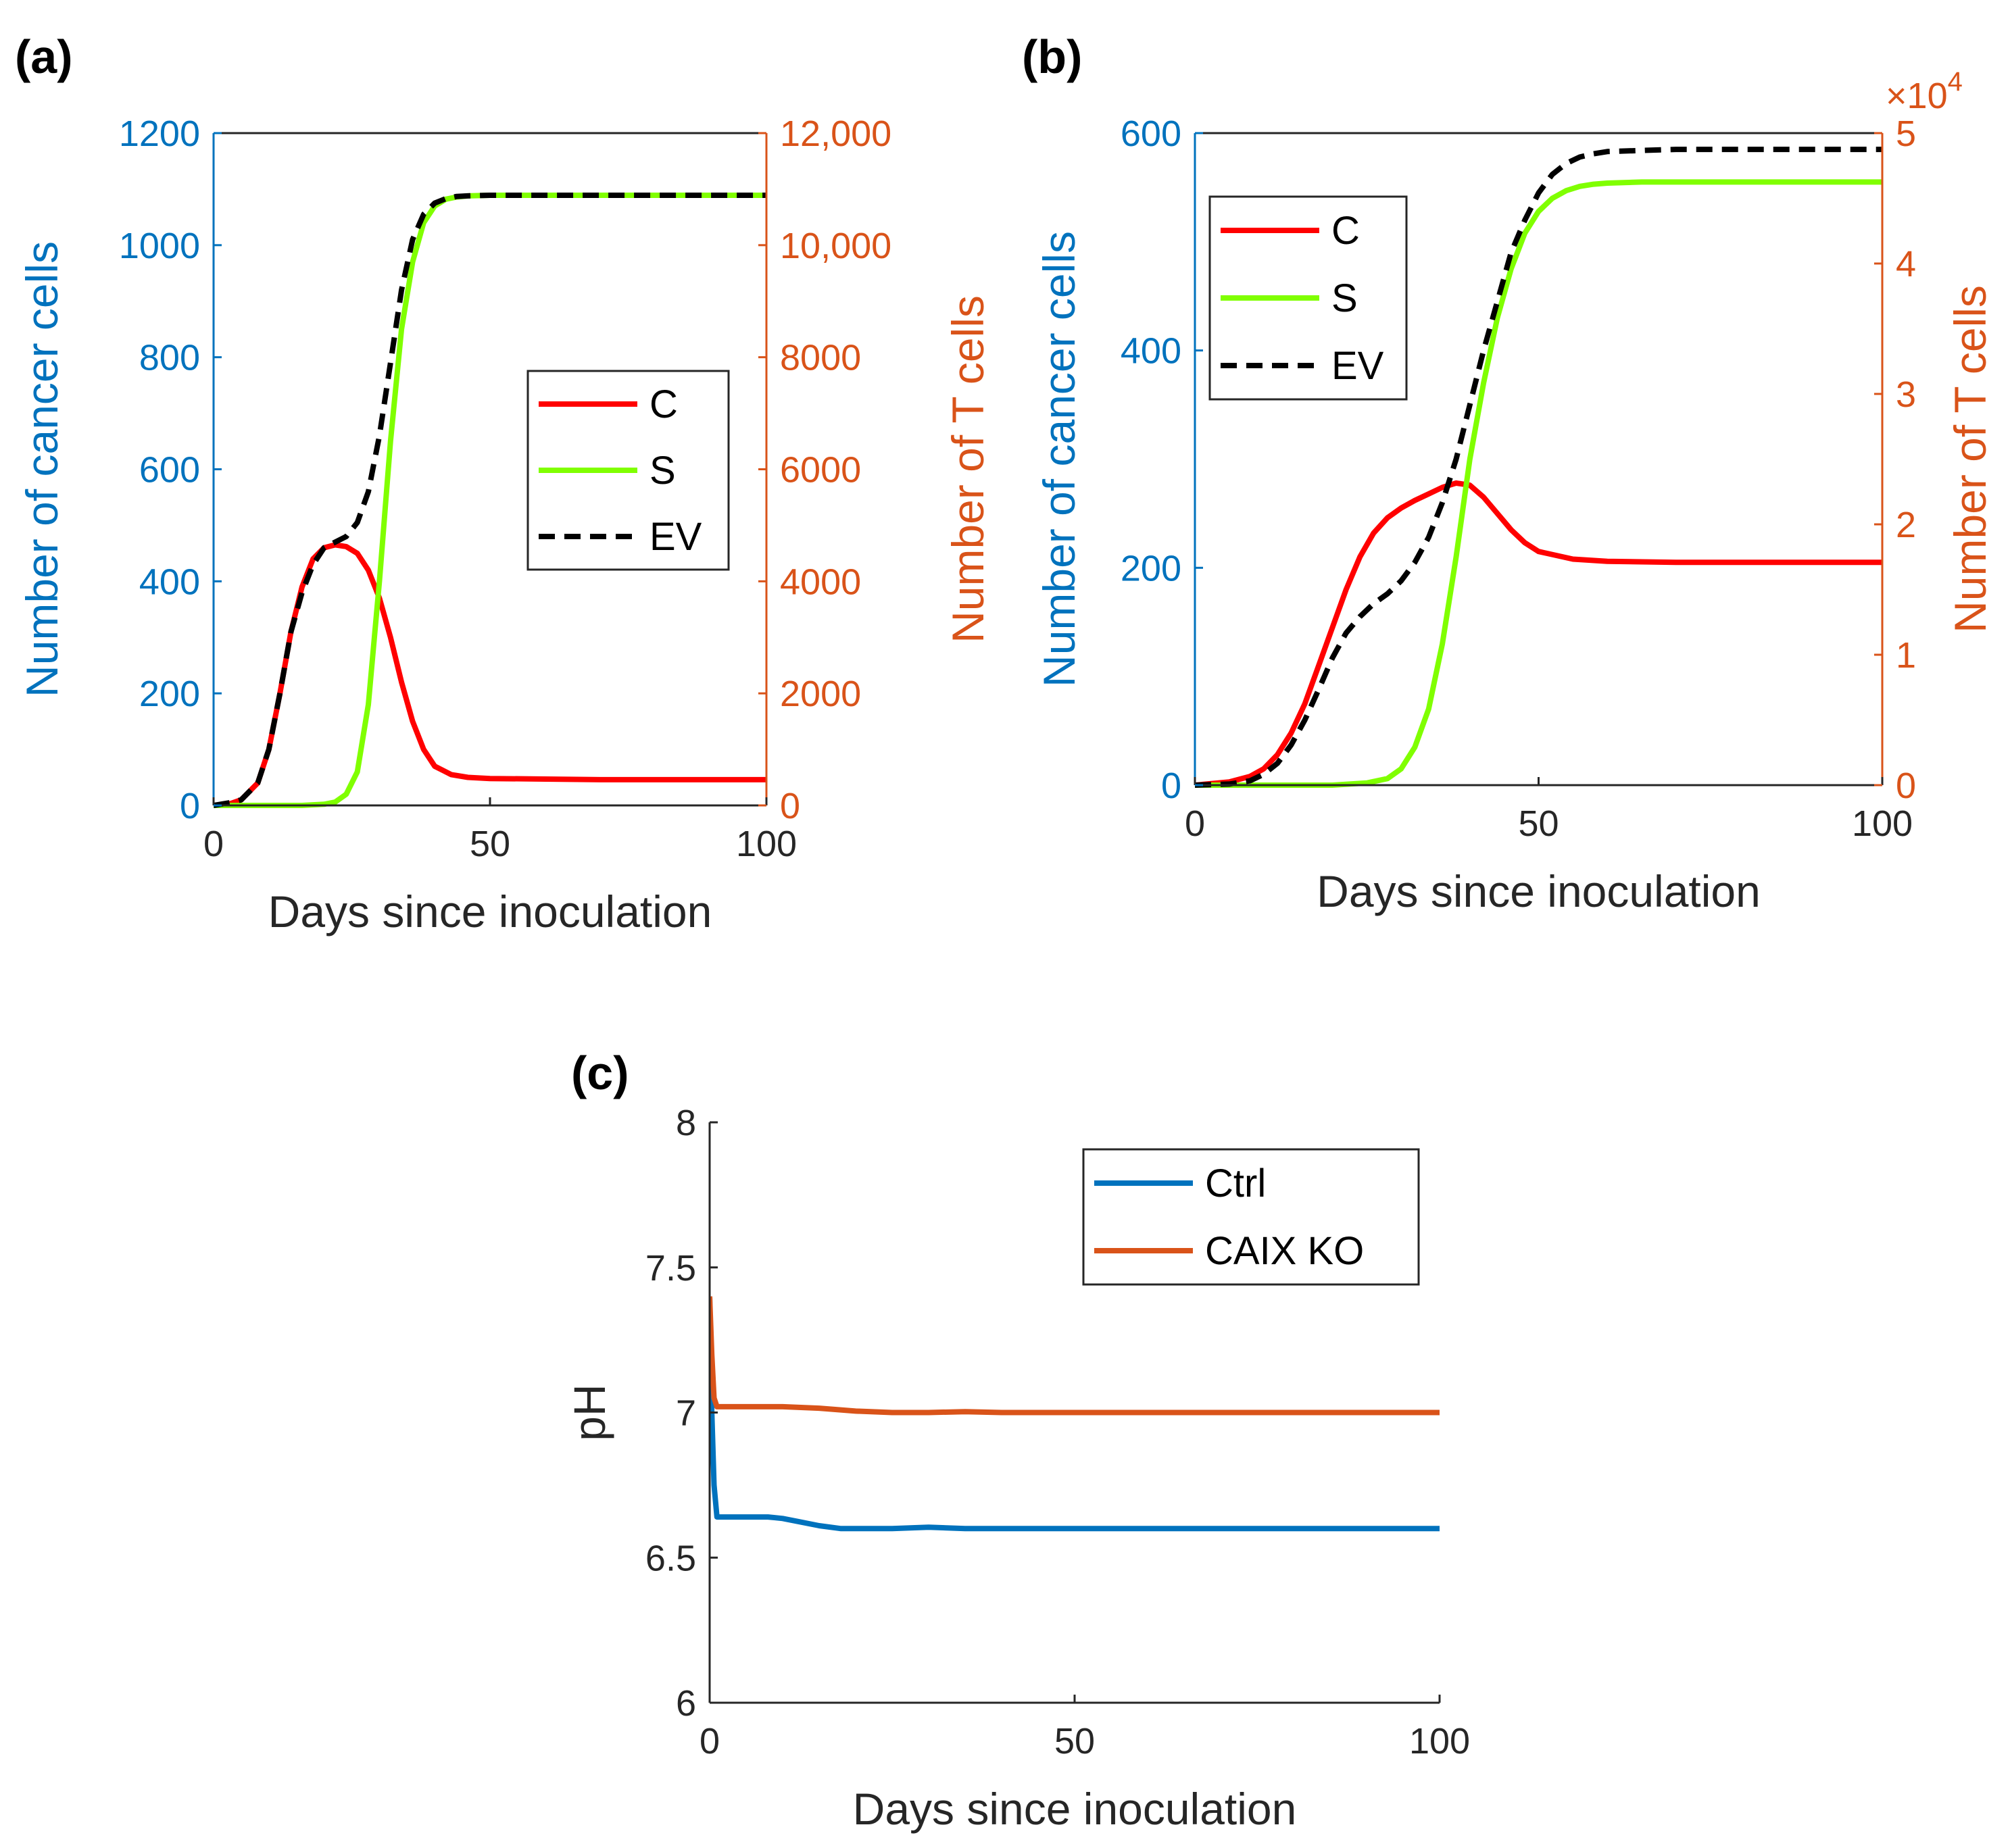 The image size is (2010, 1848). What do you see at coordinates (820, 471) in the screenshot?
I see `y2-tick-label-a: 6000` at bounding box center [820, 471].